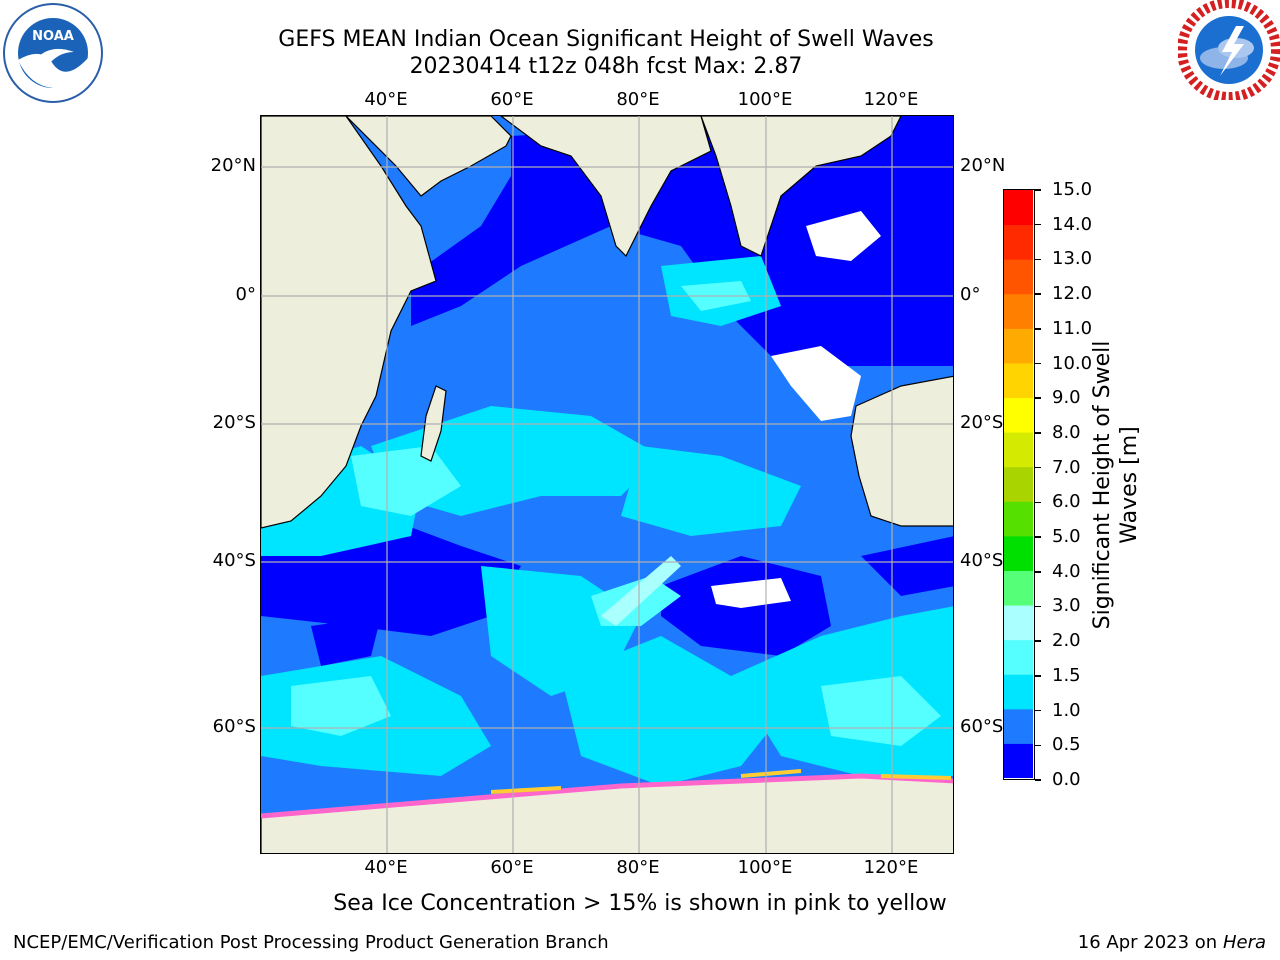  What do you see at coordinates (1066, 710) in the screenshot?
I see `colorbar-tick-label: 1.0` at bounding box center [1066, 710].